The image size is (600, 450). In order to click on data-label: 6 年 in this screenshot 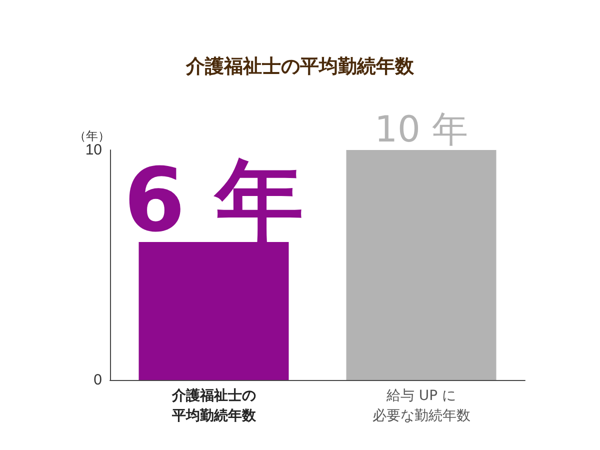, I will do `click(214, 200)`.